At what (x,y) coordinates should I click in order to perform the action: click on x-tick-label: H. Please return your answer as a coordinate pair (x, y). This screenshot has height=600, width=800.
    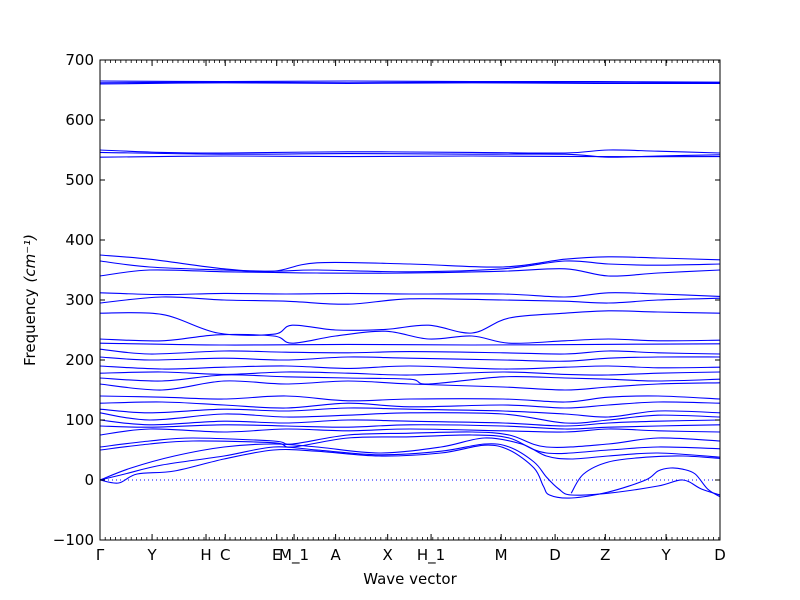
    Looking at the image, I should click on (205, 555).